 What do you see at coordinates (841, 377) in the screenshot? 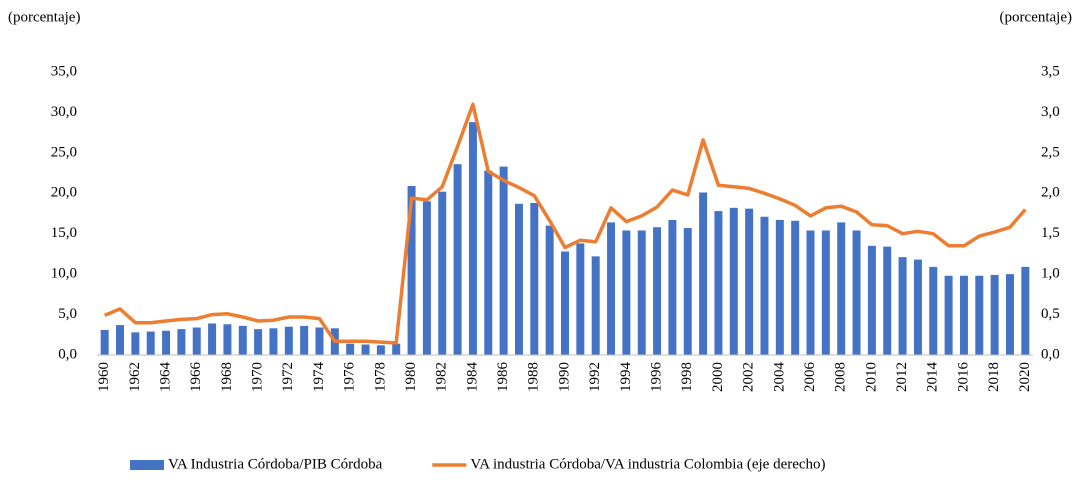
I see `x-tick-label: 2008` at bounding box center [841, 377].